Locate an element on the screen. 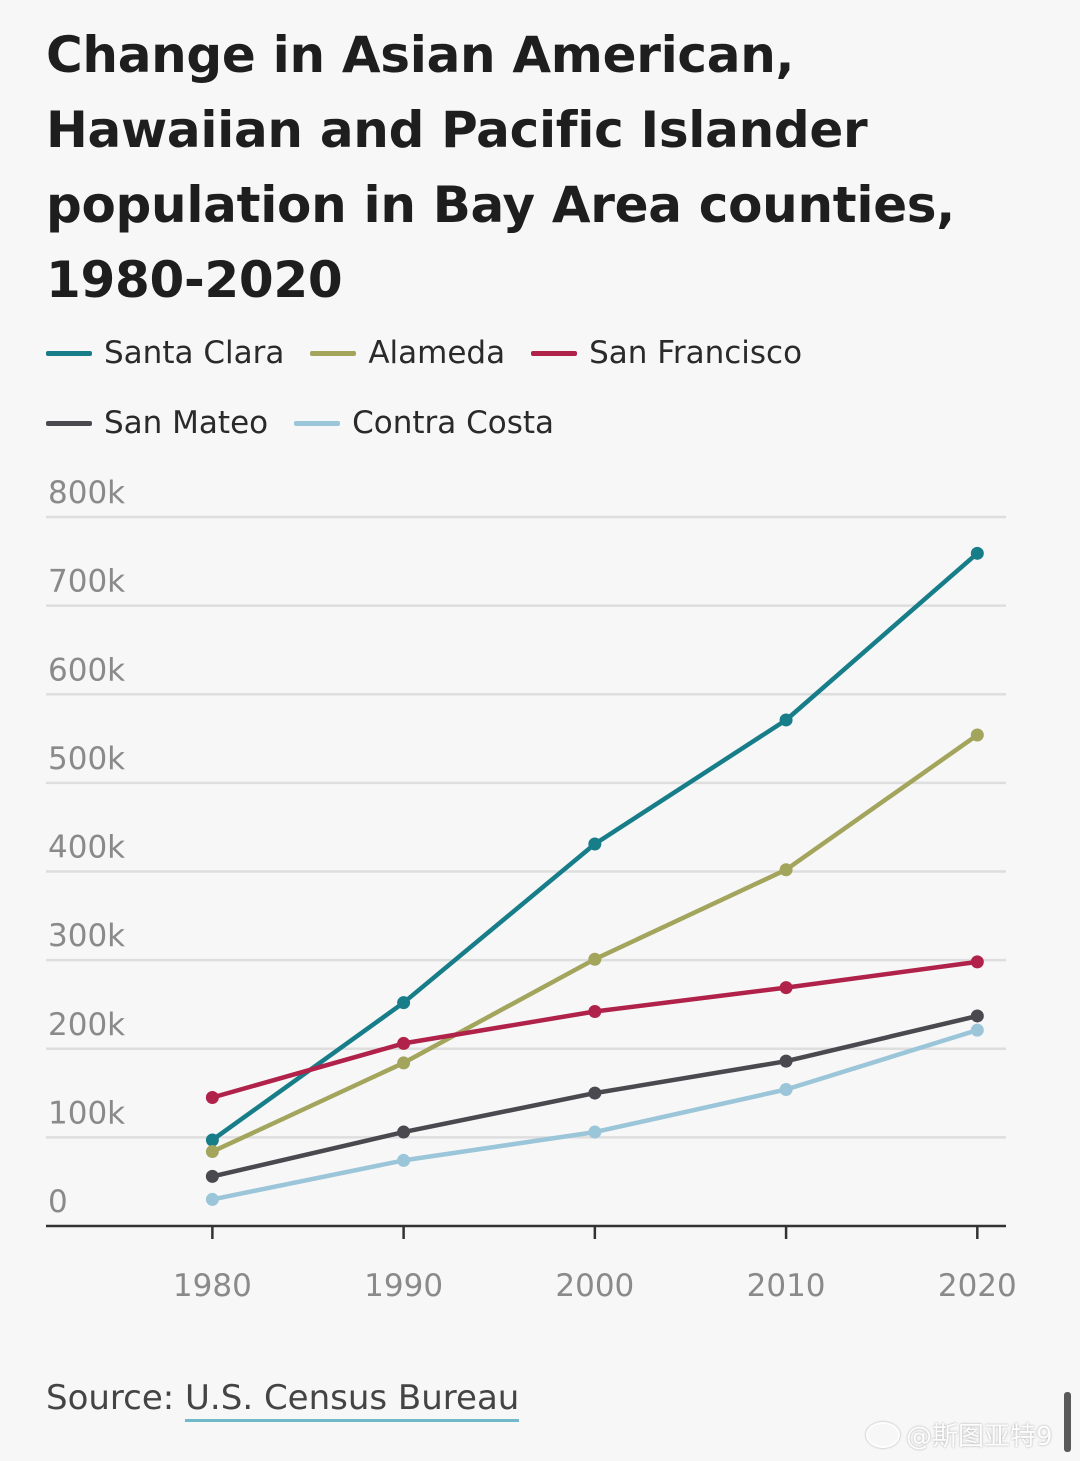 The width and height of the screenshot is (1080, 1461). point-san-francisco-2020 is located at coordinates (977, 962).